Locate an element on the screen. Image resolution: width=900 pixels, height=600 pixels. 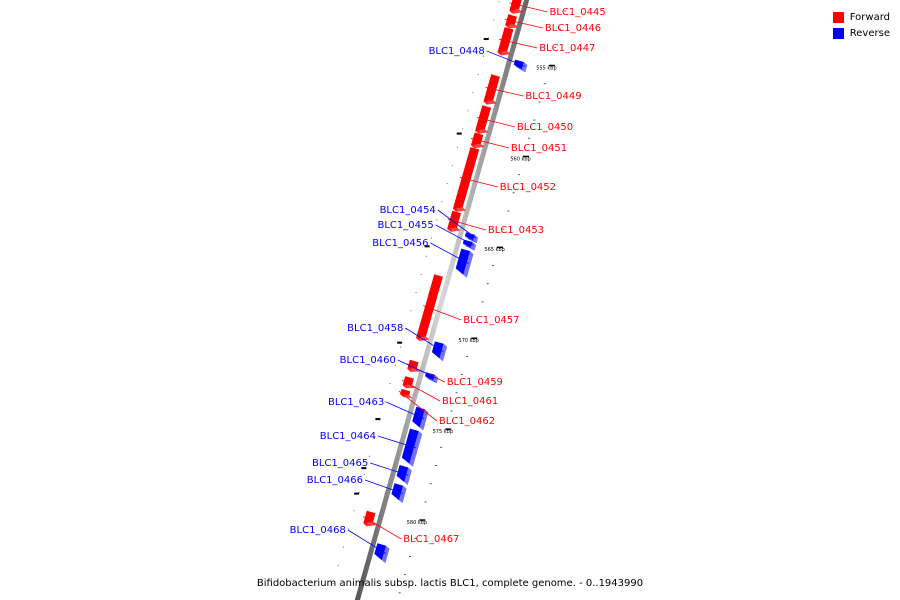
gene-label: BLC1_0466 is located at coordinates (335, 480).